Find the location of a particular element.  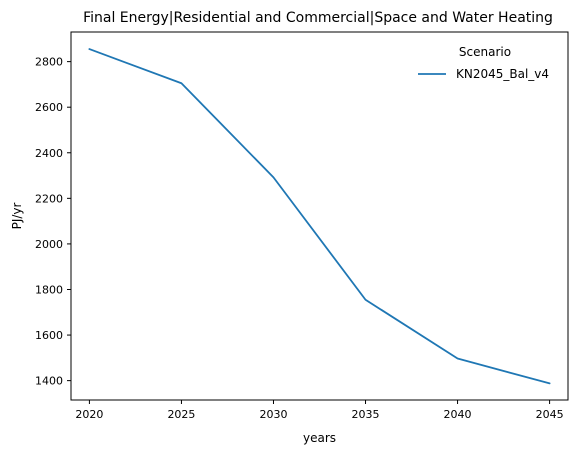

x-axis-label: years is located at coordinates (319, 438).